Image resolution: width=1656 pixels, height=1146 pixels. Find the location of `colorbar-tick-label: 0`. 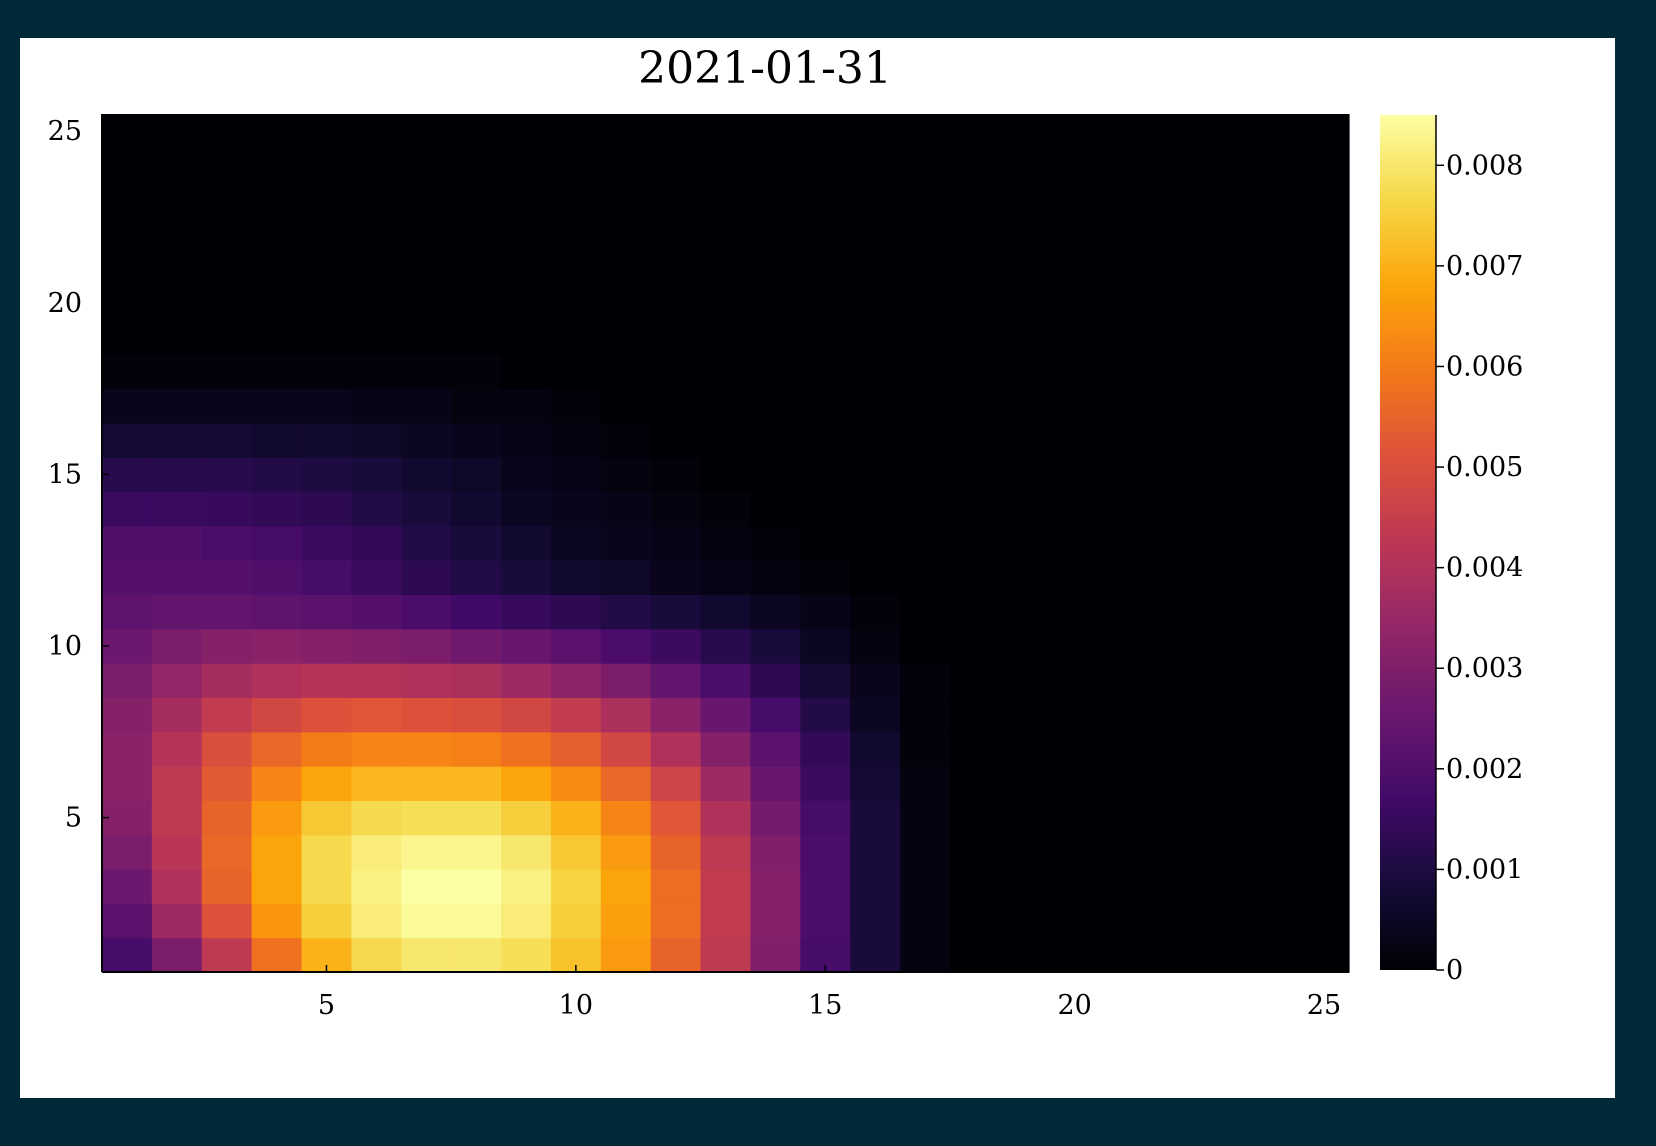

colorbar-tick-label: 0 is located at coordinates (1454, 970).